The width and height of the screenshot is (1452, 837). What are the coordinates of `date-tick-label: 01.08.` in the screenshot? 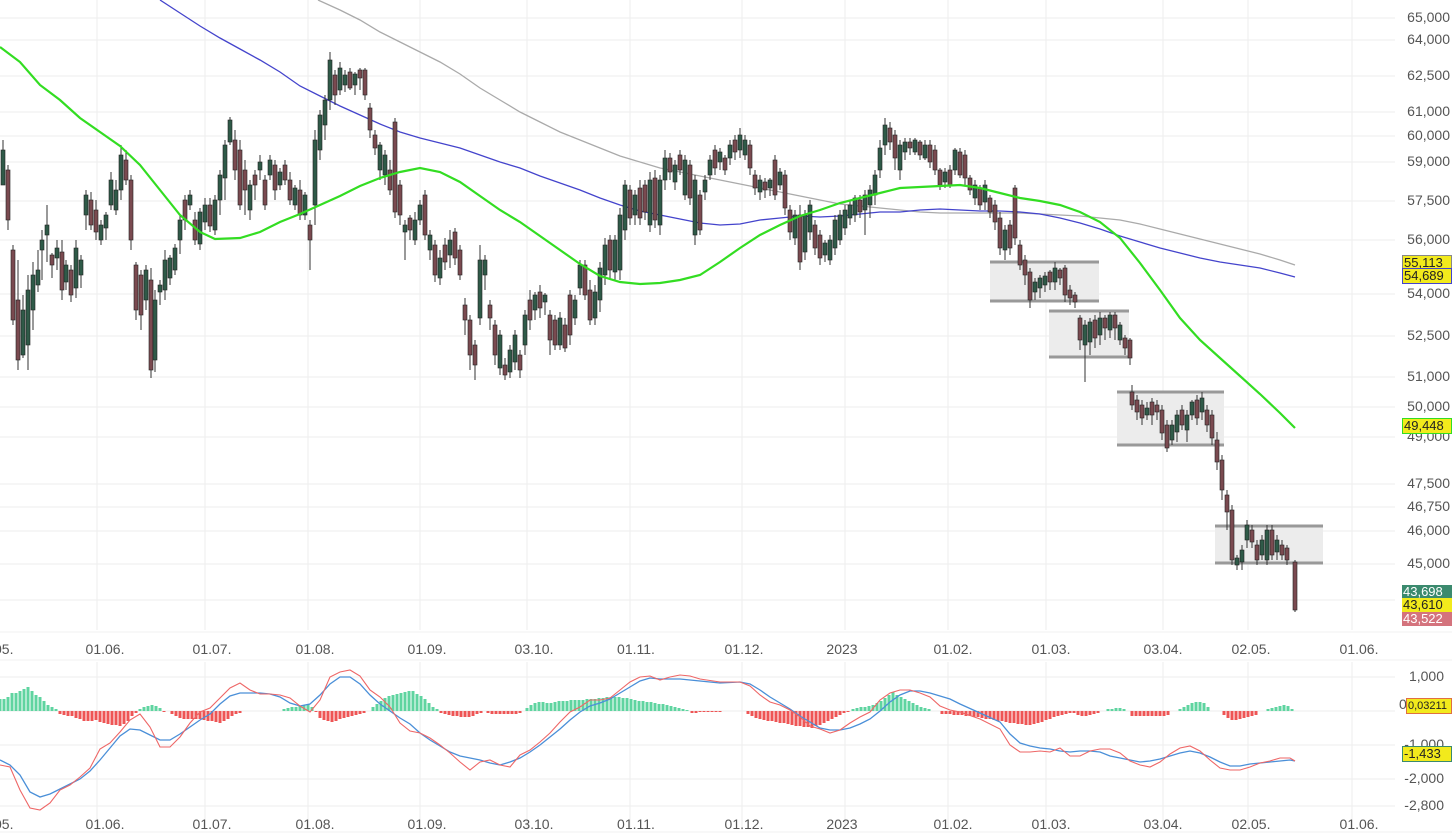 It's located at (315, 824).